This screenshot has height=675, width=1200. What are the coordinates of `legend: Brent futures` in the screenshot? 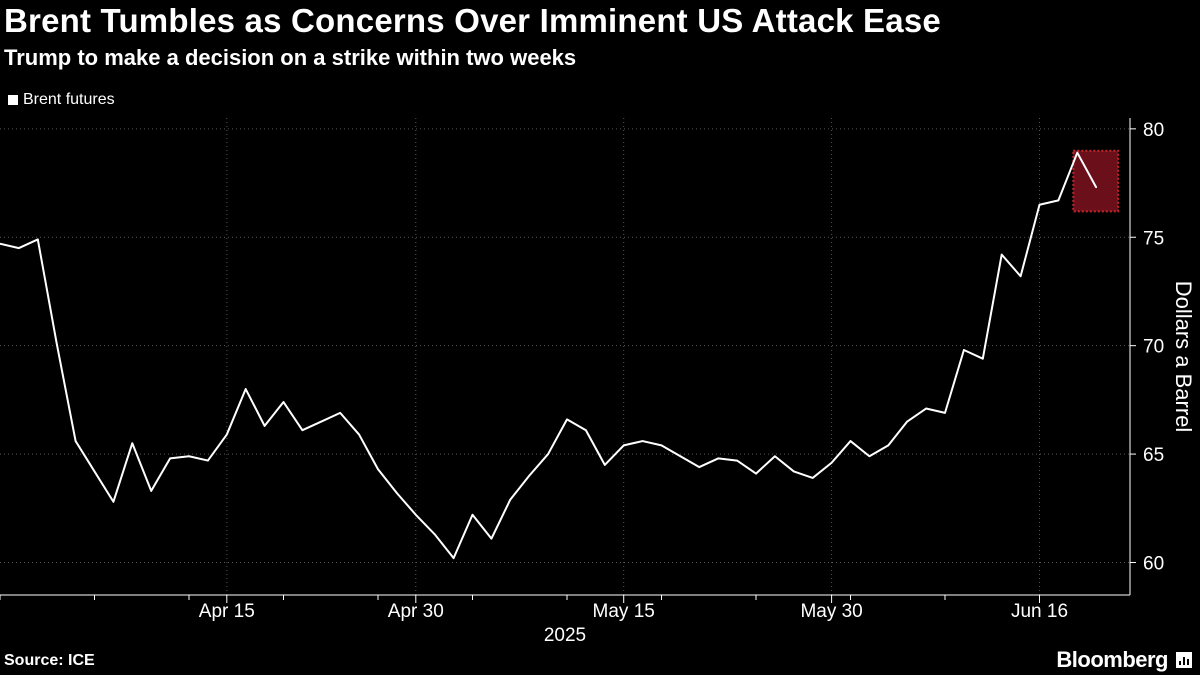 It's located at (61, 100).